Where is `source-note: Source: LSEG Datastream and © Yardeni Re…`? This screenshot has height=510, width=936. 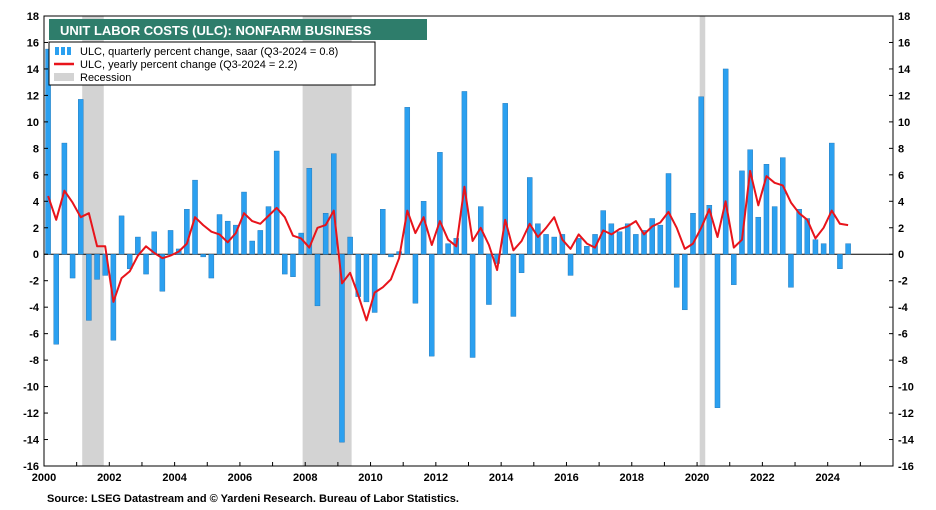
source-note: Source: LSEG Datastream and © Yardeni Re… is located at coordinates (253, 499).